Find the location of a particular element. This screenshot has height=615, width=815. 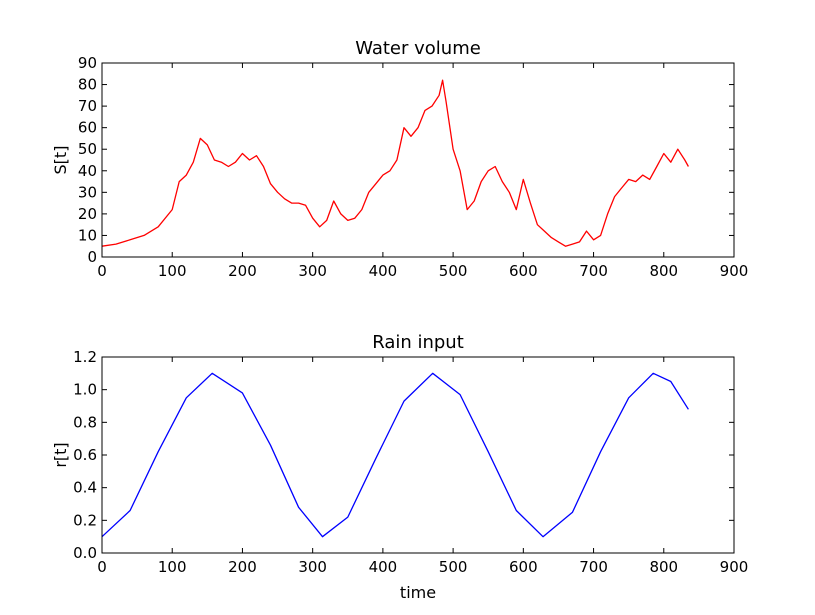

chart-title: Rain input is located at coordinates (418, 342).